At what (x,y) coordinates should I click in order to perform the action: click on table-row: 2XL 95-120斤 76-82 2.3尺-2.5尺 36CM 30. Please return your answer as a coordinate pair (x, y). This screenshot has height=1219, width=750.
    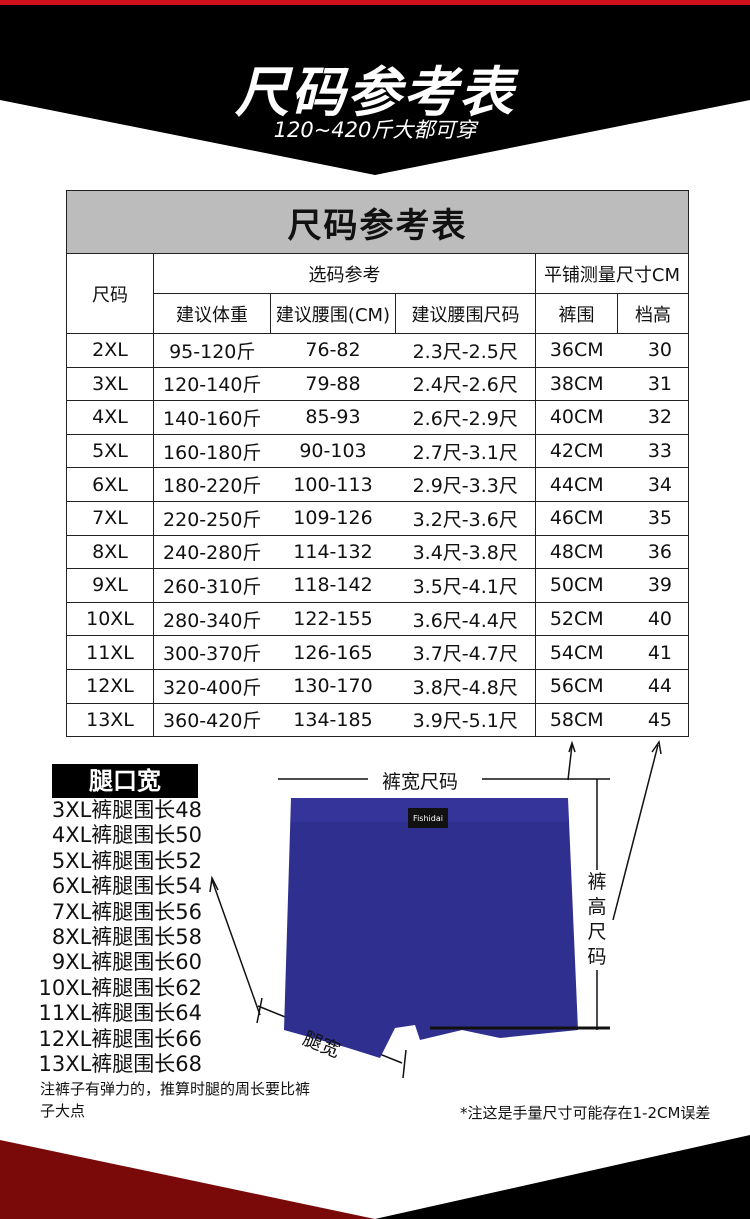
    Looking at the image, I should click on (377, 350).